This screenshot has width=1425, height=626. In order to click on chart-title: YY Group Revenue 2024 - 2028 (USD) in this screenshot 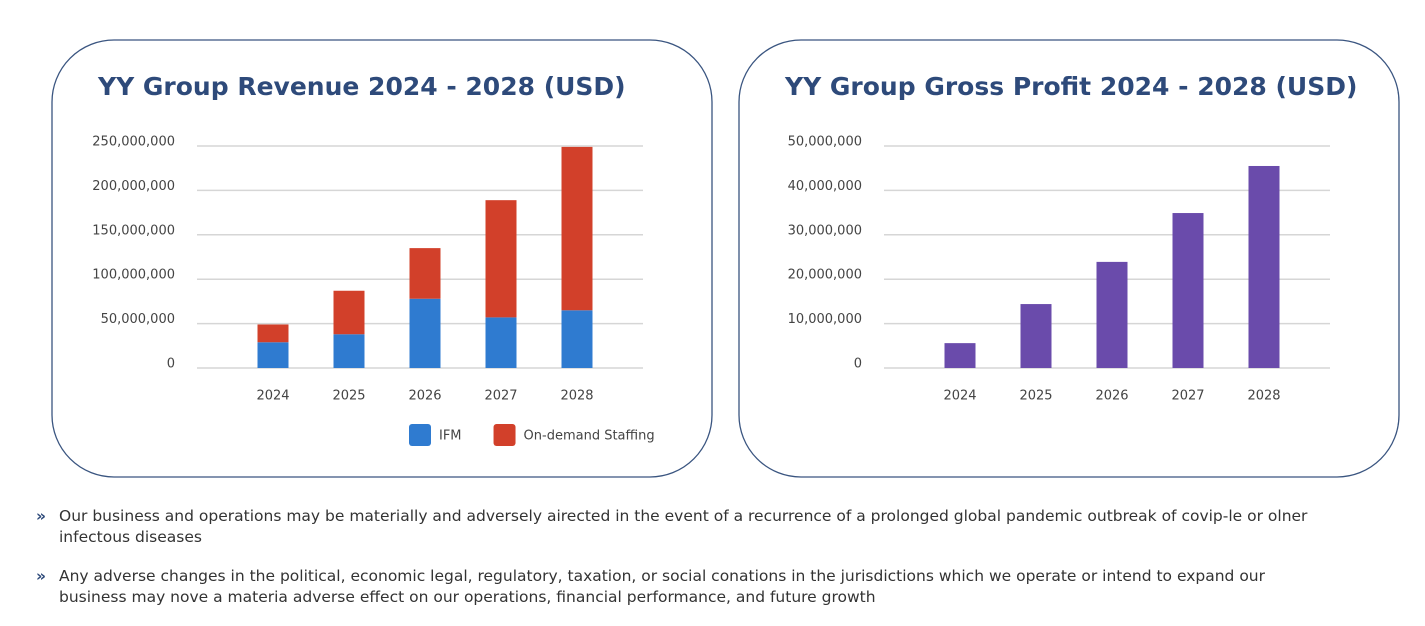, I will do `click(361, 86)`.